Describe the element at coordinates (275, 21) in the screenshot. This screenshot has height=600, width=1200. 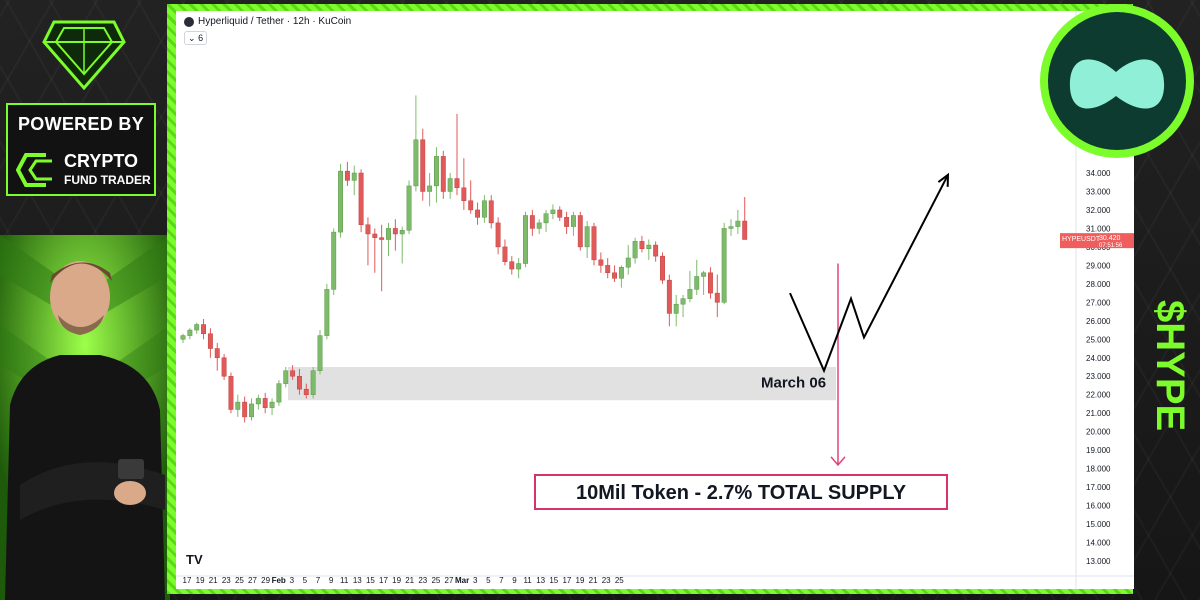
I see `symbol-title: Hyperliquid / Tether · 12h · KuCoin` at that location.